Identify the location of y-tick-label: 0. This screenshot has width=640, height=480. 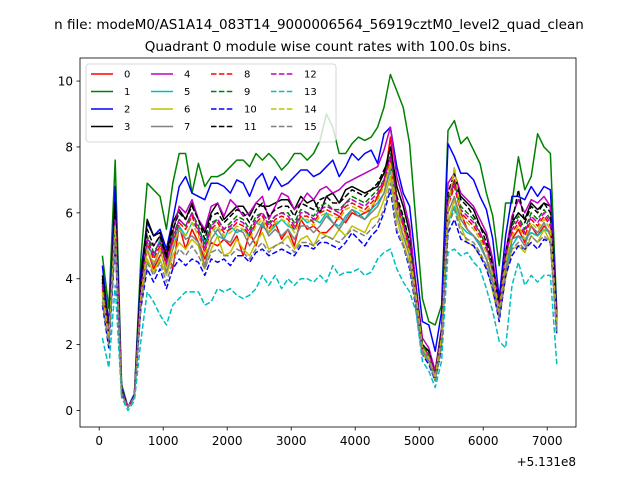
(69, 411).